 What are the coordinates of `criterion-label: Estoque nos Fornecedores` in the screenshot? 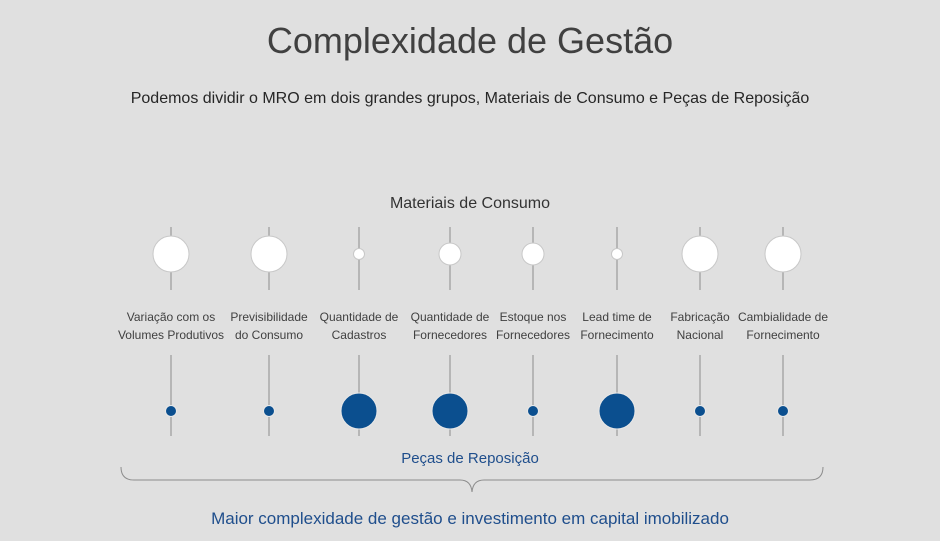 It's located at (533, 326).